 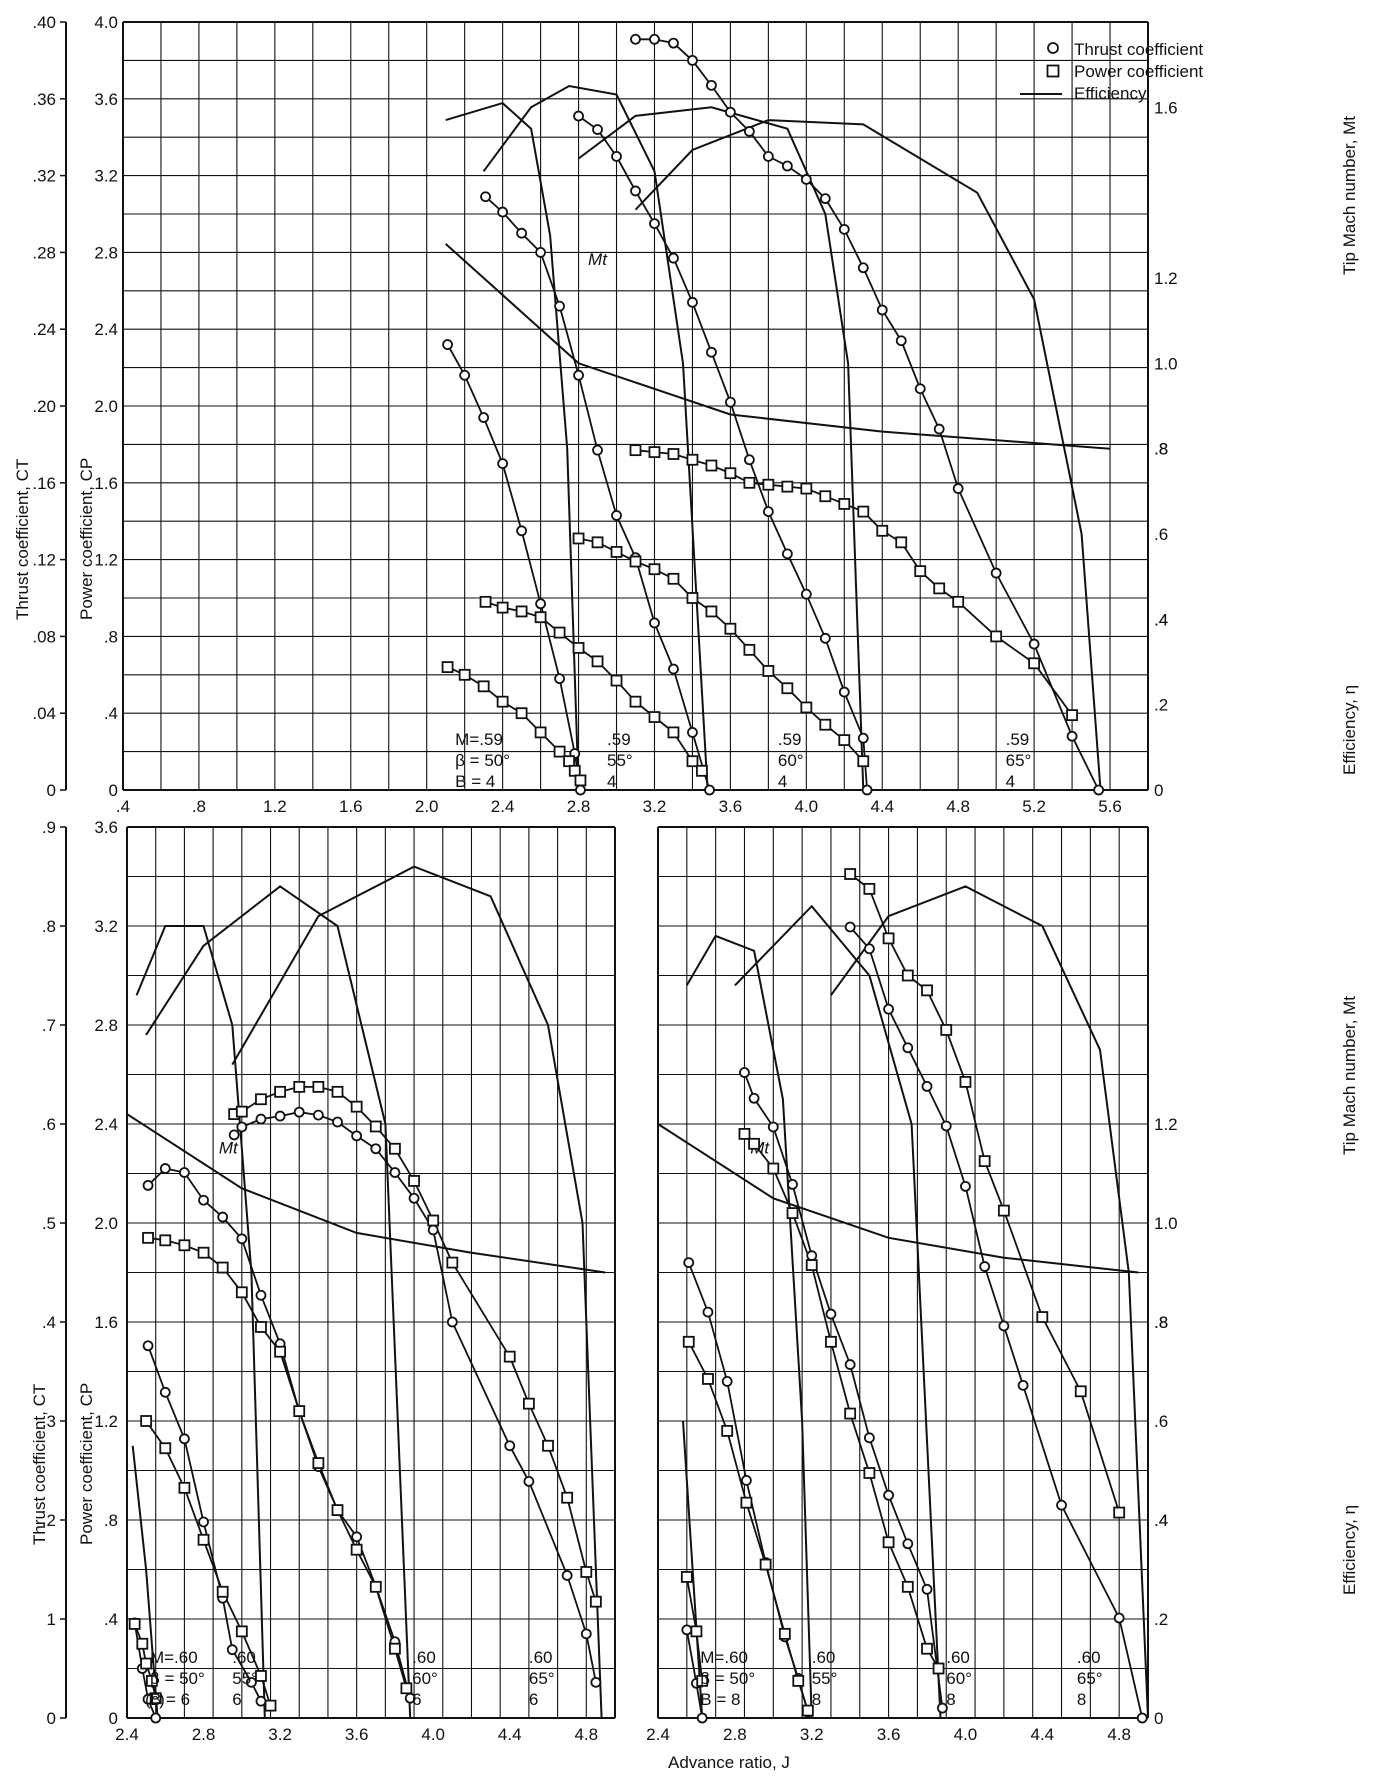 What do you see at coordinates (51, 790) in the screenshot?
I see `top-ct-tick-label: 0` at bounding box center [51, 790].